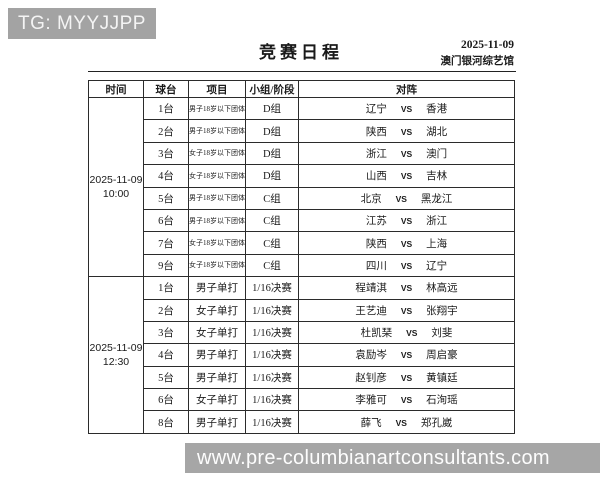 The image size is (600, 480). I want to click on table-row: 6台 女子单打 1/16决赛 李雅可 VS 石洵瑶, so click(302, 400).